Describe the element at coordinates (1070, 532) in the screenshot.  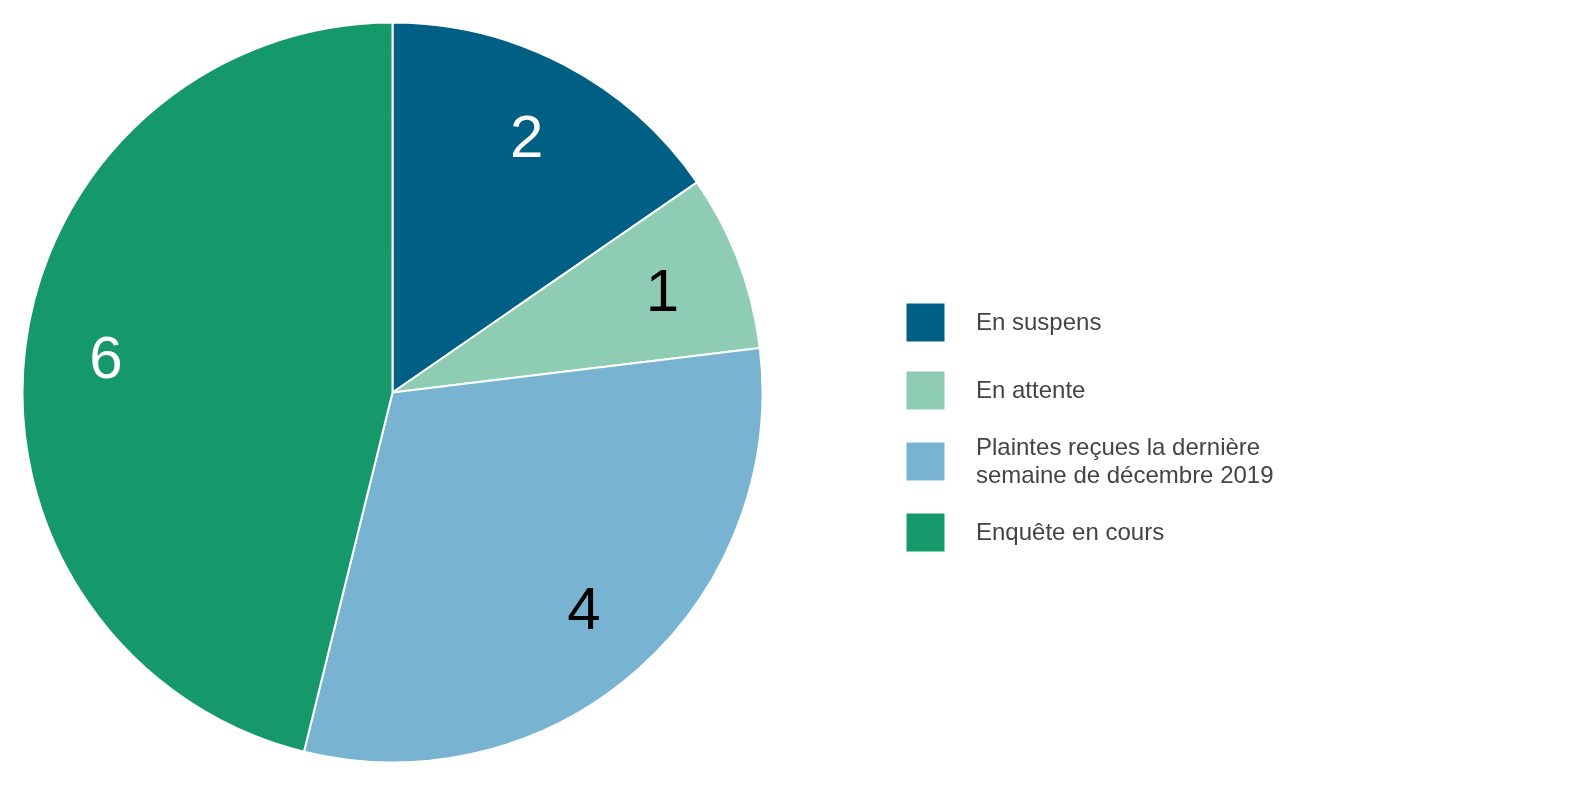
I see `legend-label: Enquête en cours` at that location.